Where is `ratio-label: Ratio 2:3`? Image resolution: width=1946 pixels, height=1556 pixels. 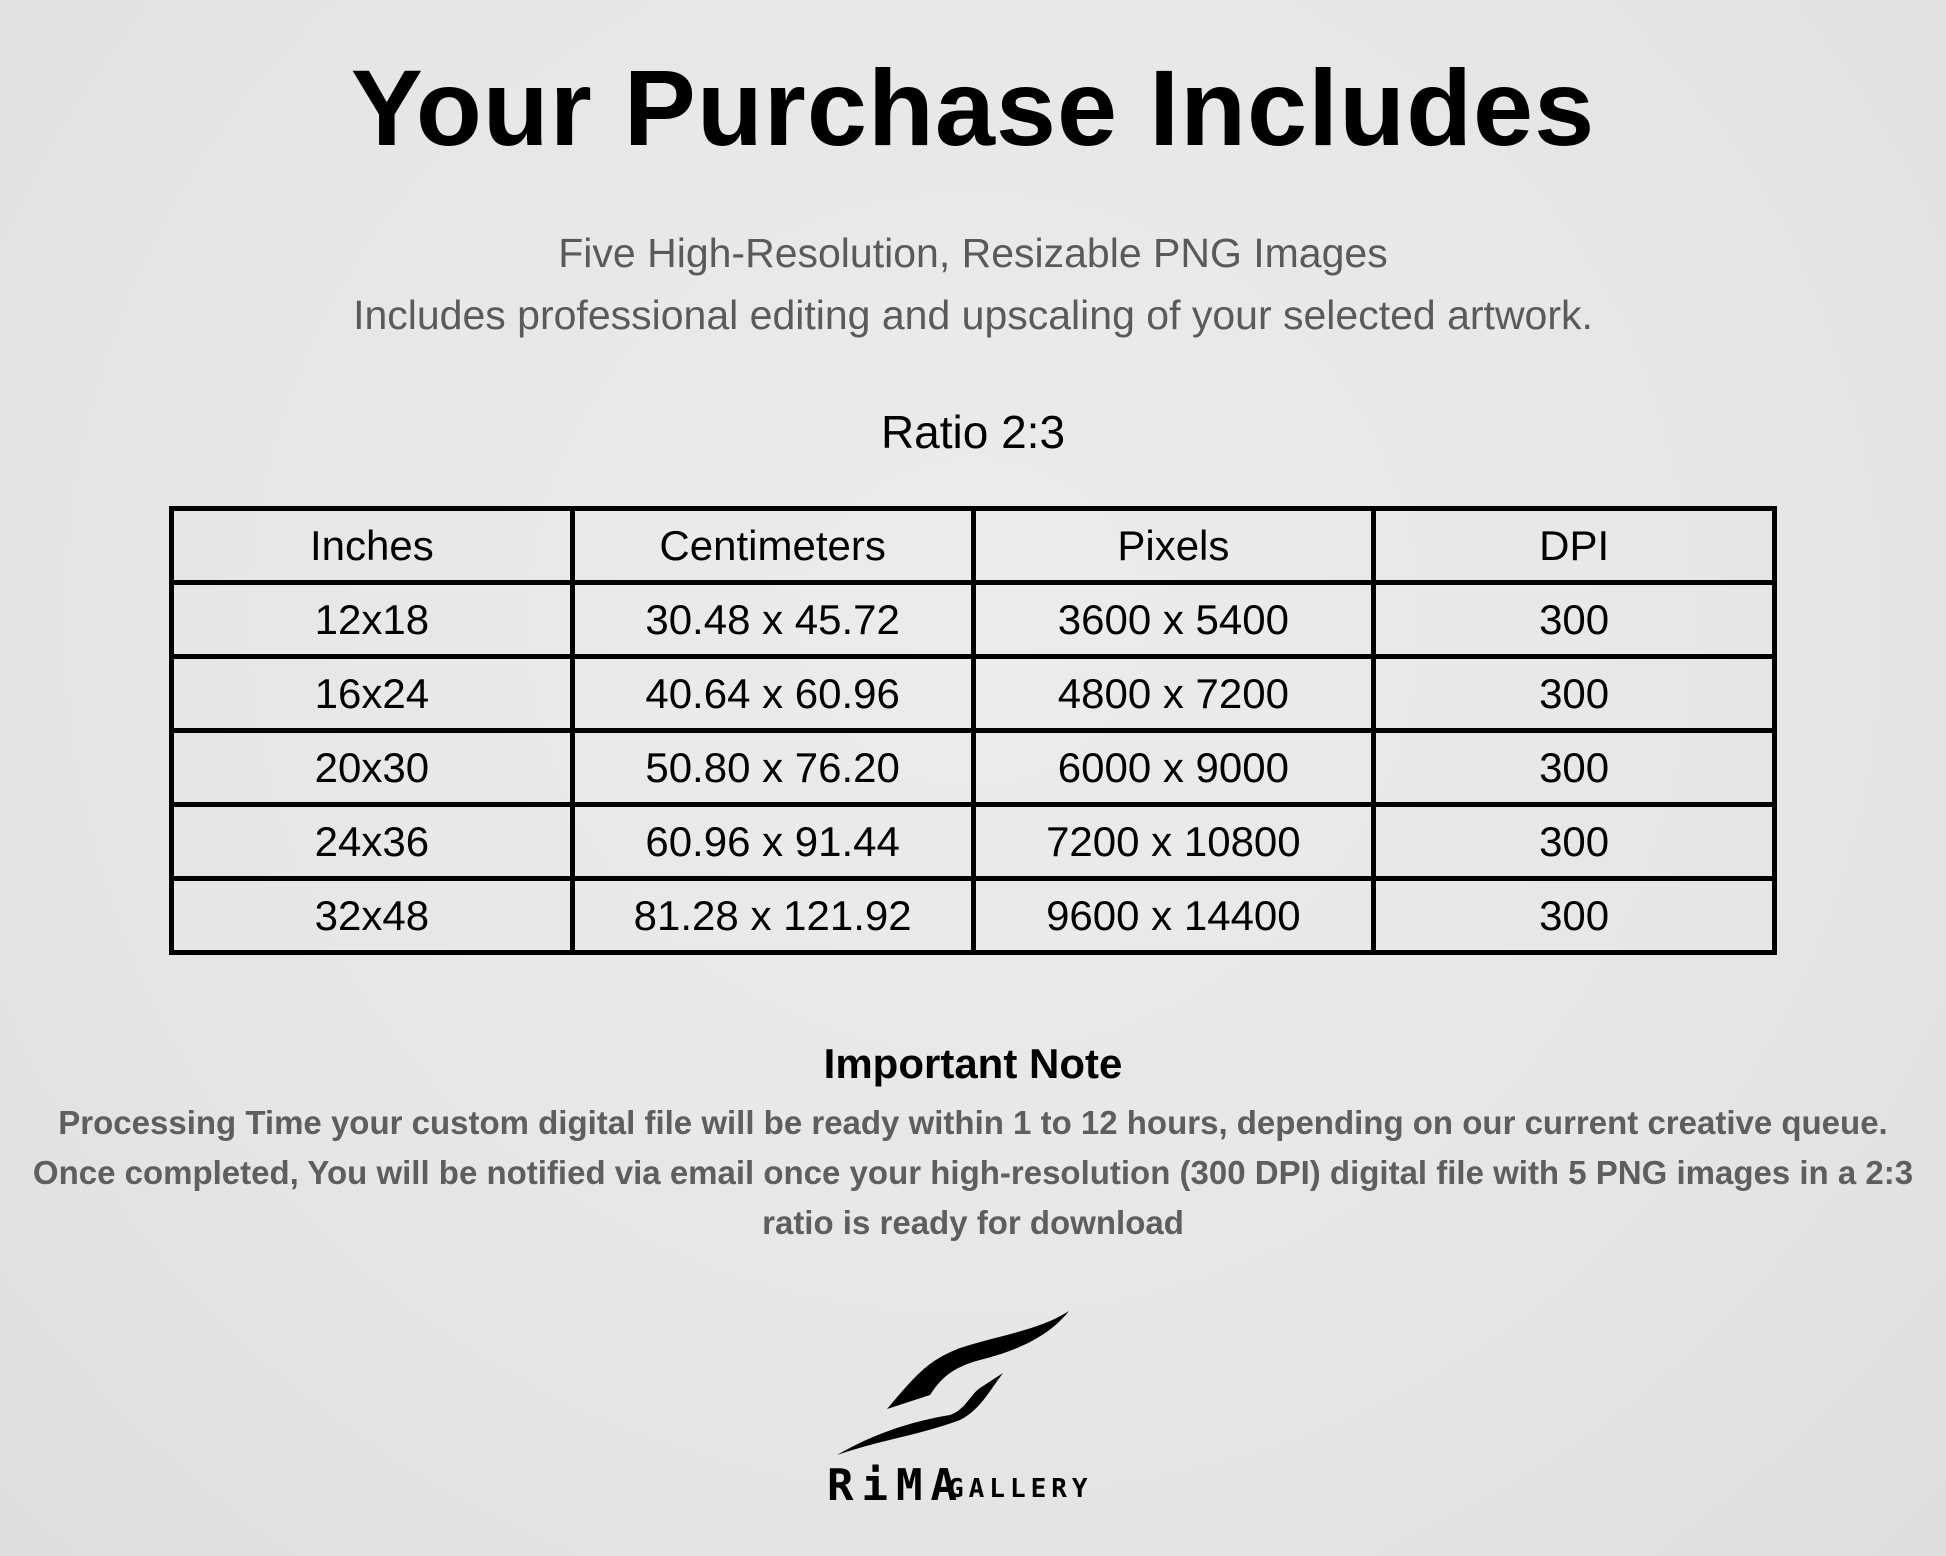 ratio-label: Ratio 2:3 is located at coordinates (973, 432).